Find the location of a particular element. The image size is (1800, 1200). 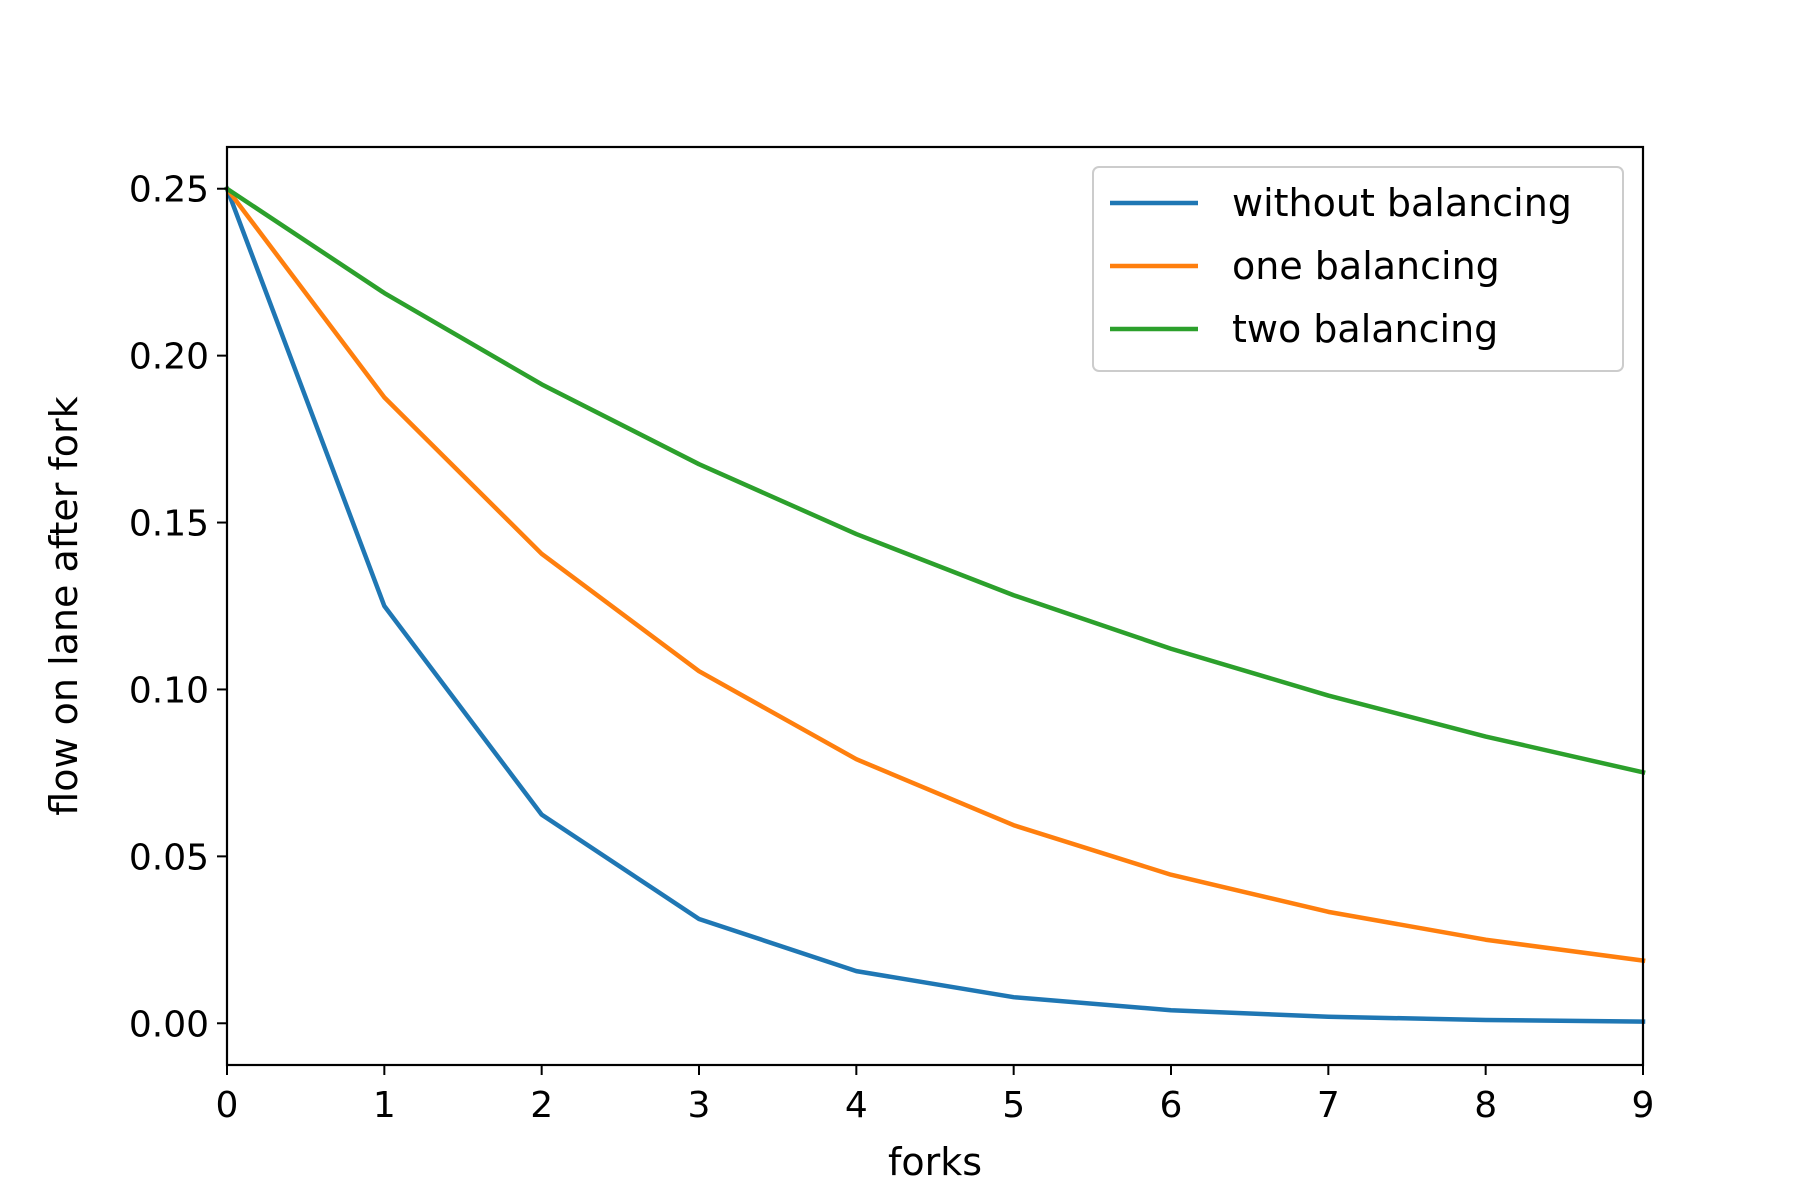

x-tick-label: 8 is located at coordinates (1485, 1105).